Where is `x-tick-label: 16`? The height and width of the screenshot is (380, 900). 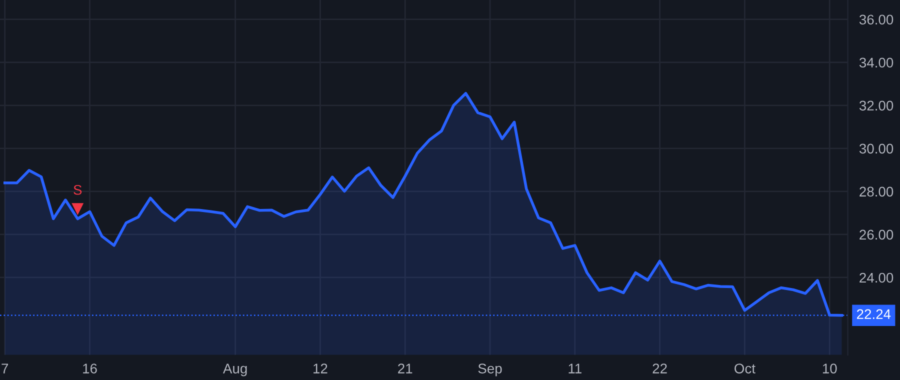 x-tick-label: 16 is located at coordinates (90, 369).